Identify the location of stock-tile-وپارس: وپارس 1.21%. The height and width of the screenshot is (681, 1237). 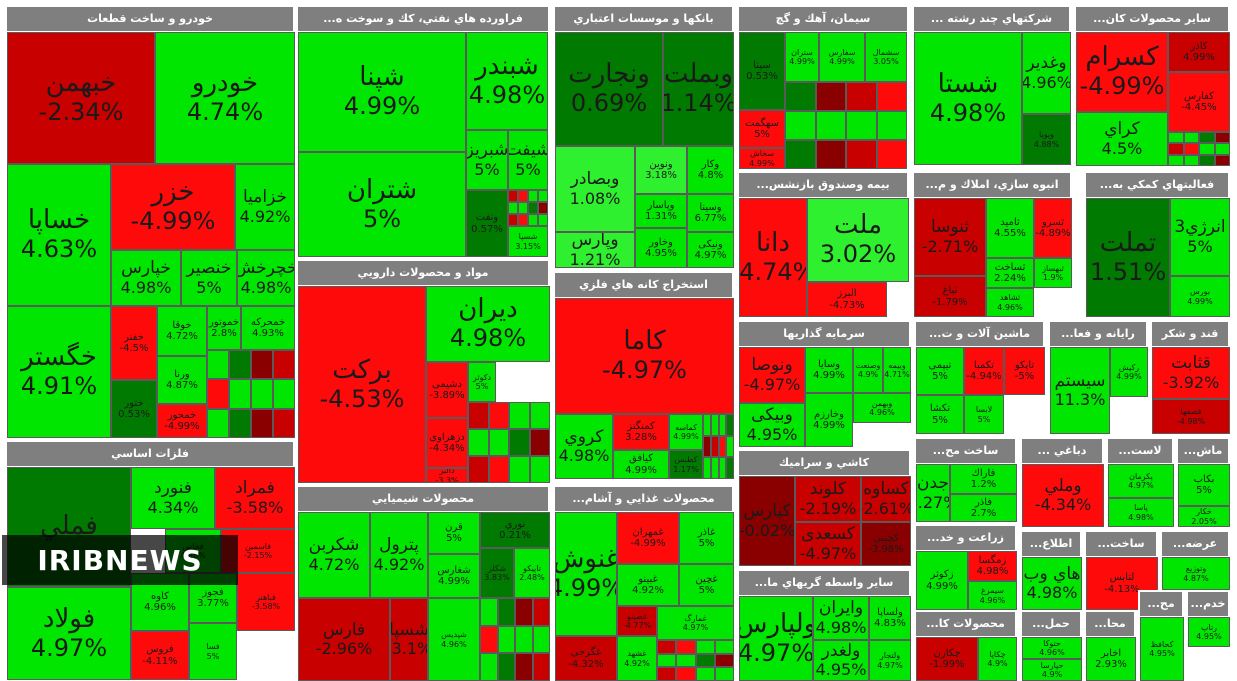
(595, 250).